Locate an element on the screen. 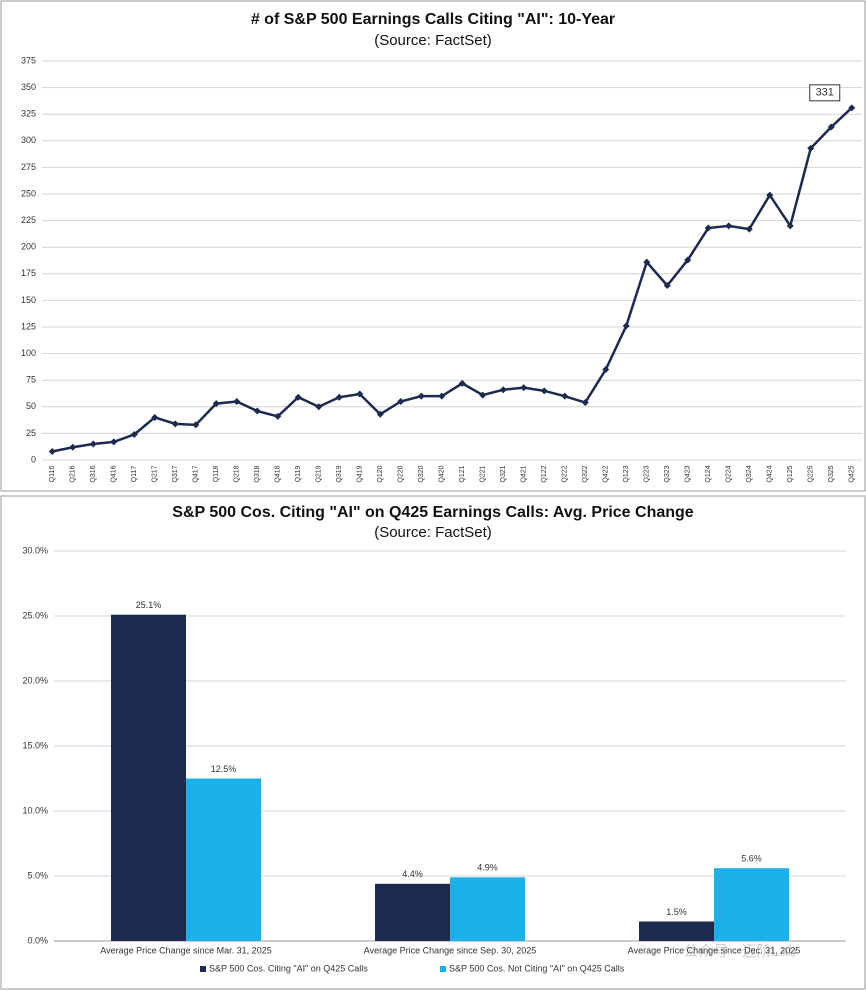  y-tick-label: 300 is located at coordinates (28, 140).